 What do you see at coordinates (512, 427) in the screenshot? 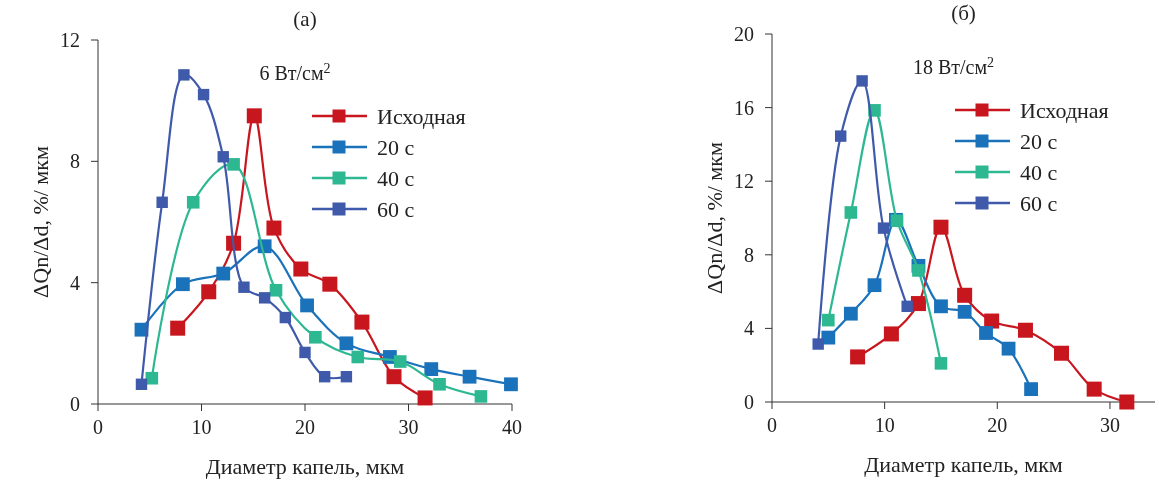
I see `x-tick-label: 40` at bounding box center [512, 427].